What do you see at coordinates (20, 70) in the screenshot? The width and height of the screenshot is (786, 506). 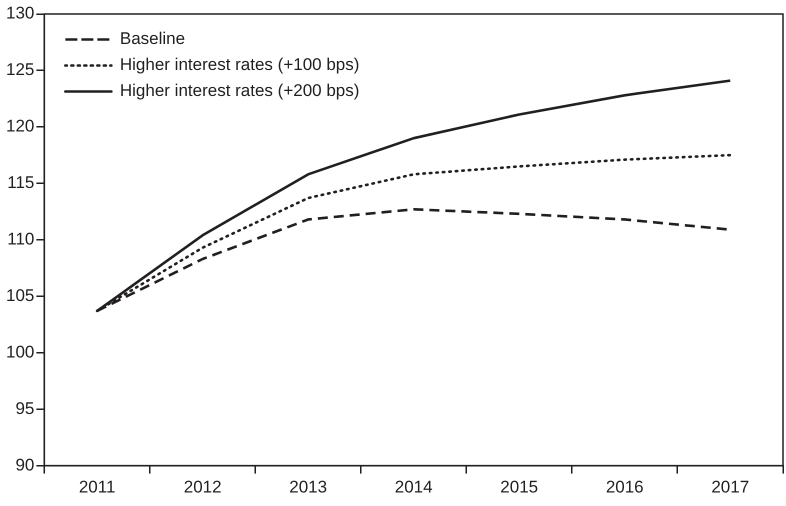 I see `y-tick-label: 125` at bounding box center [20, 70].